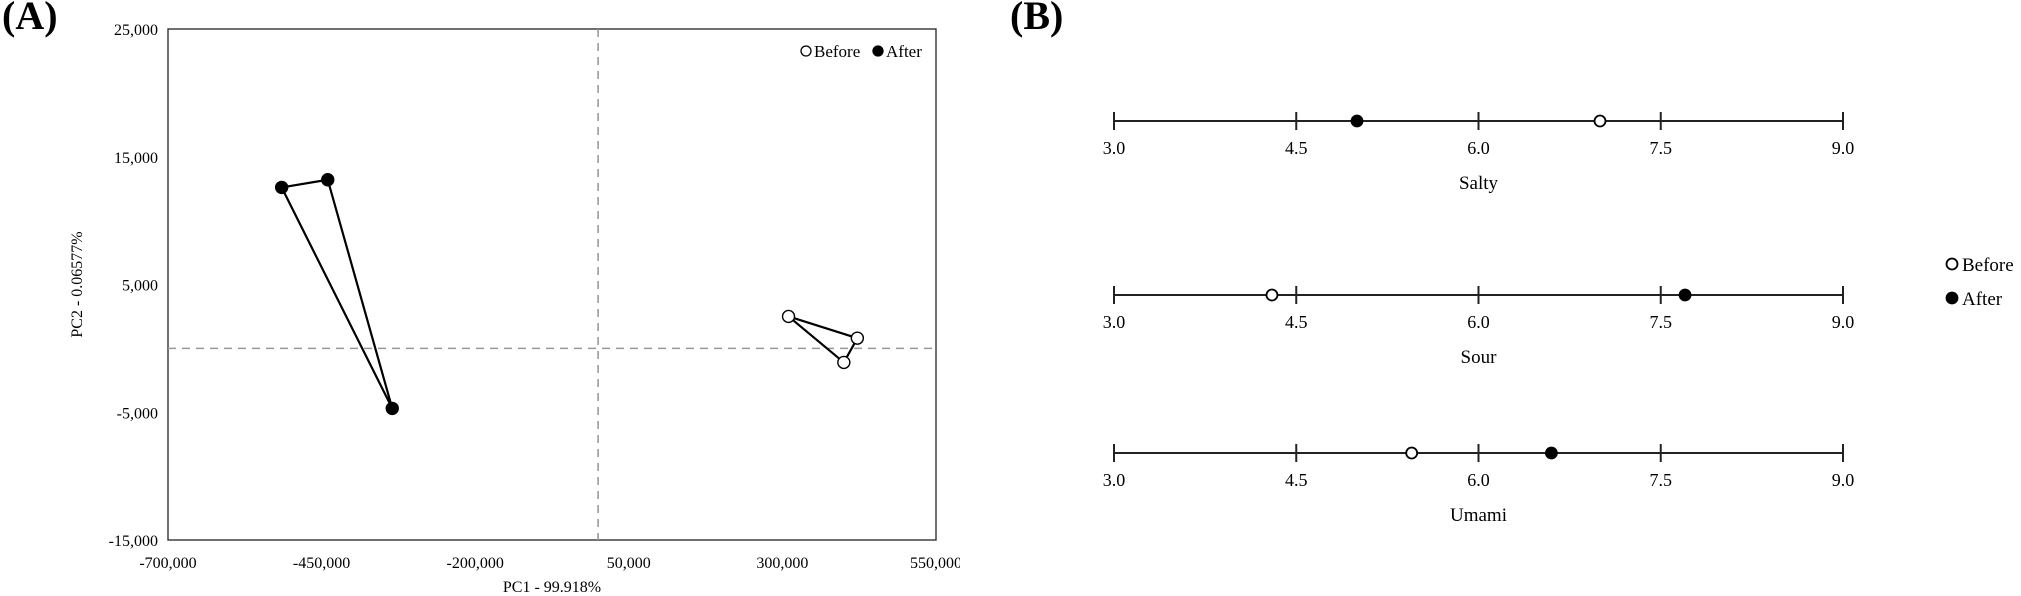 This screenshot has width=2021, height=596. Describe the element at coordinates (321, 563) in the screenshot. I see `x-tick-label: -450,000` at that location.